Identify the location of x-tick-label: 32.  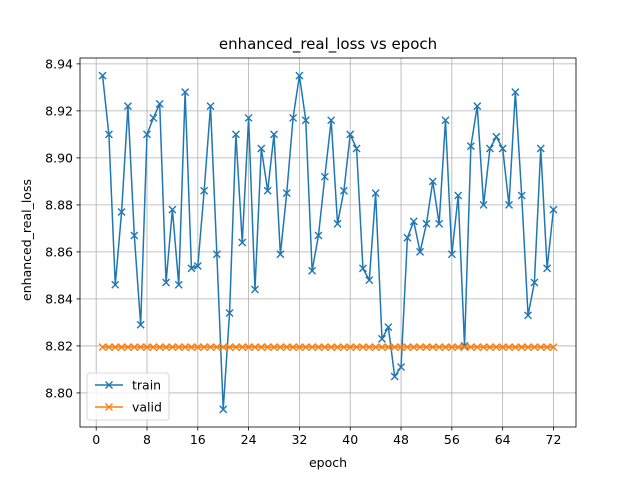
(299, 439).